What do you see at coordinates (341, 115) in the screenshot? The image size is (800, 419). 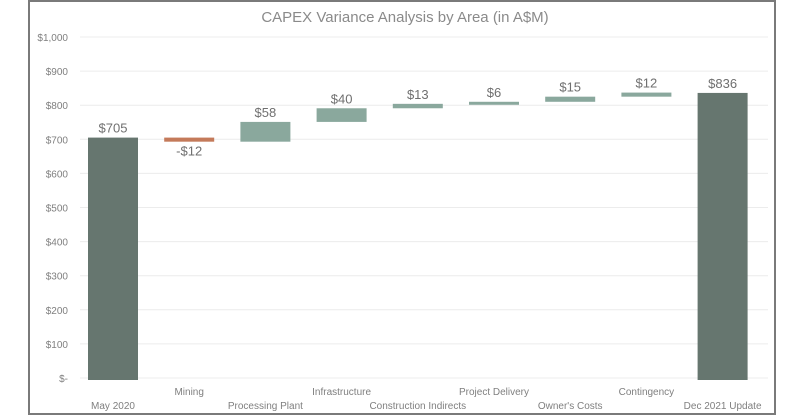 I see `bar-infrastructure` at bounding box center [341, 115].